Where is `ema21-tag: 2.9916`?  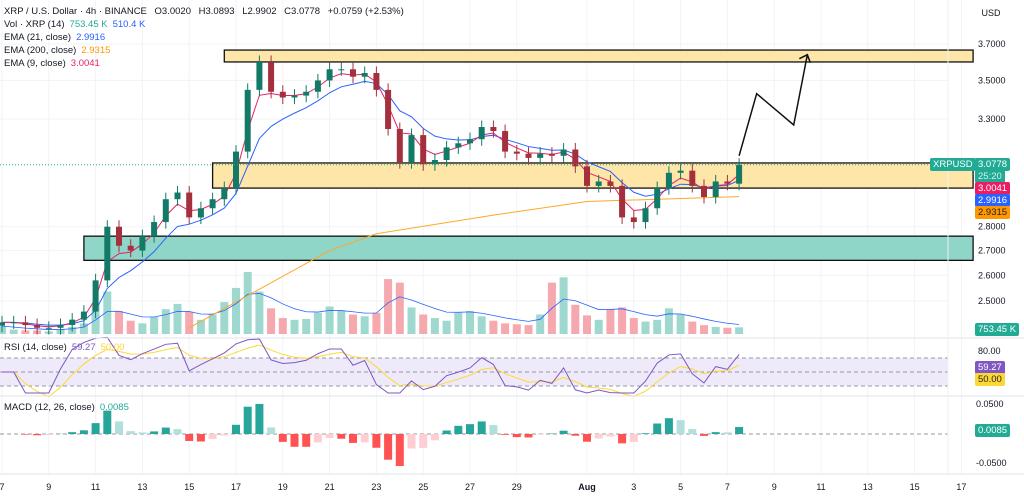
ema21-tag: 2.9916 is located at coordinates (993, 200).